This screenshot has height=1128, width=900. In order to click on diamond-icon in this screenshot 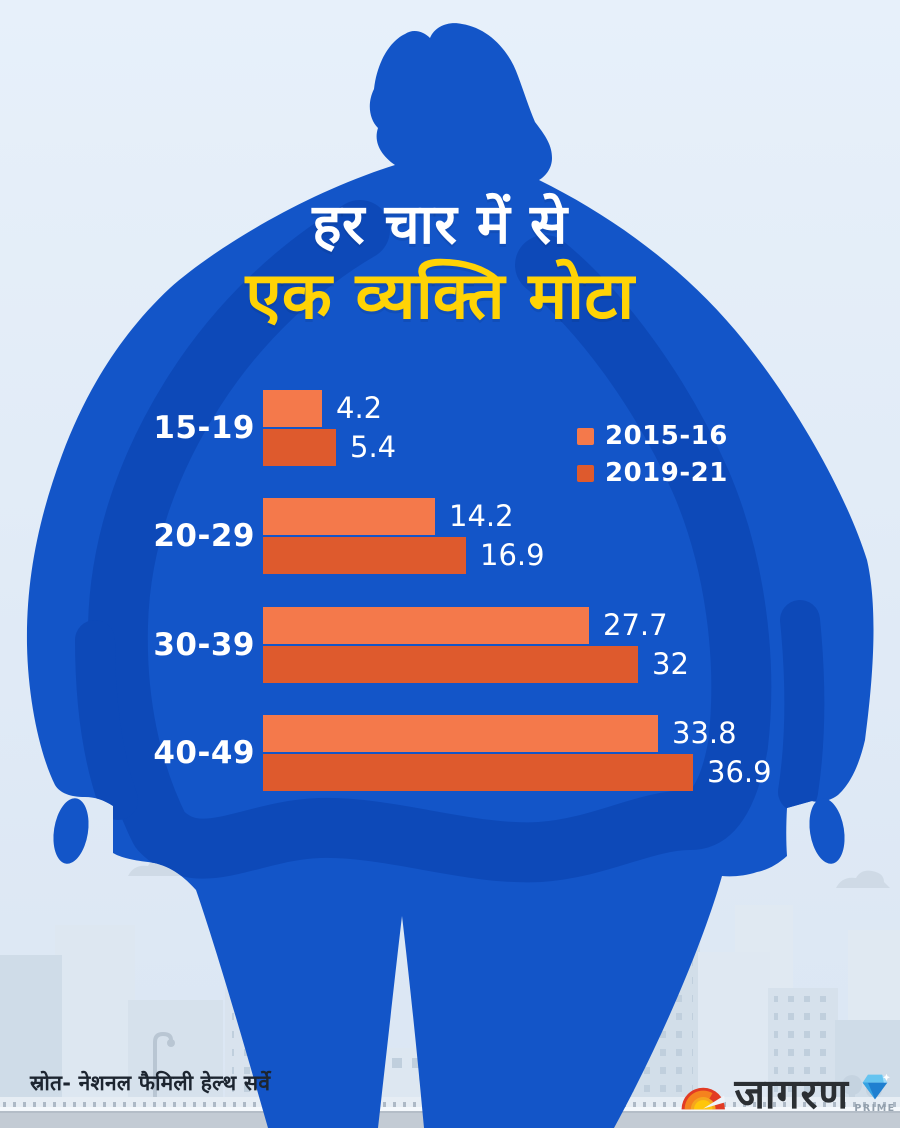, I will do `click(876, 1086)`.